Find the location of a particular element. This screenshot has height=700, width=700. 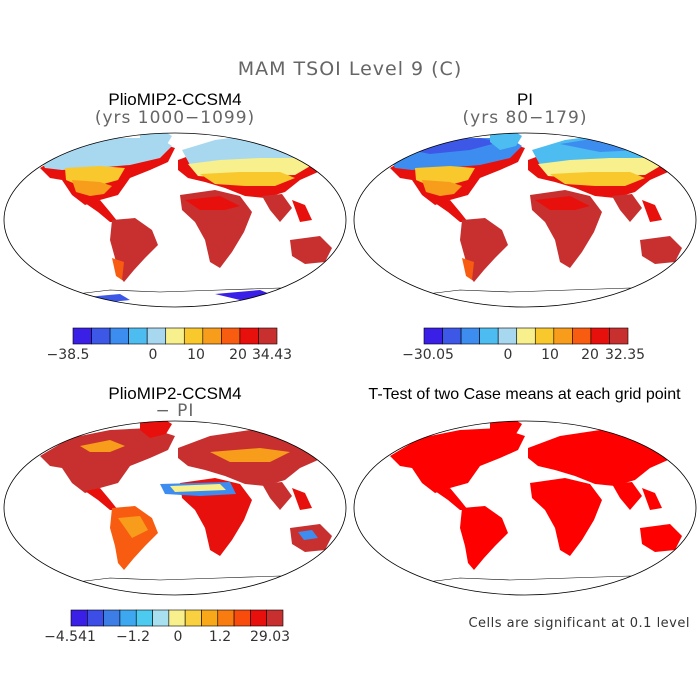

panel2-subtitle: (yrs 80−179) is located at coordinates (525, 118).